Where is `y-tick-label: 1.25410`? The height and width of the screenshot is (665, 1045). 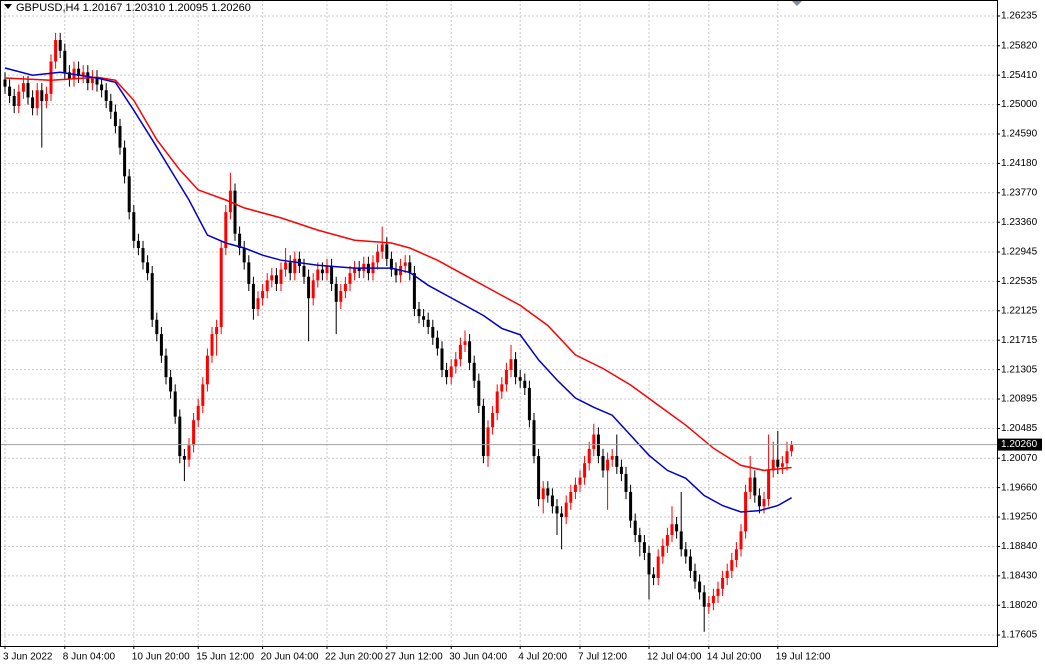
y-tick-label: 1.25410 is located at coordinates (1019, 75).